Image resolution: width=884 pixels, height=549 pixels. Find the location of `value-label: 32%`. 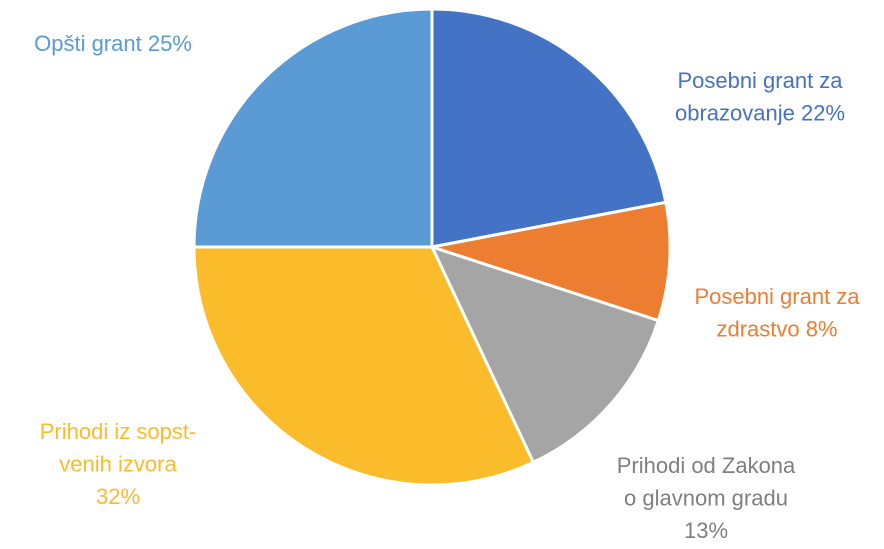

value-label: 32% is located at coordinates (118, 496).